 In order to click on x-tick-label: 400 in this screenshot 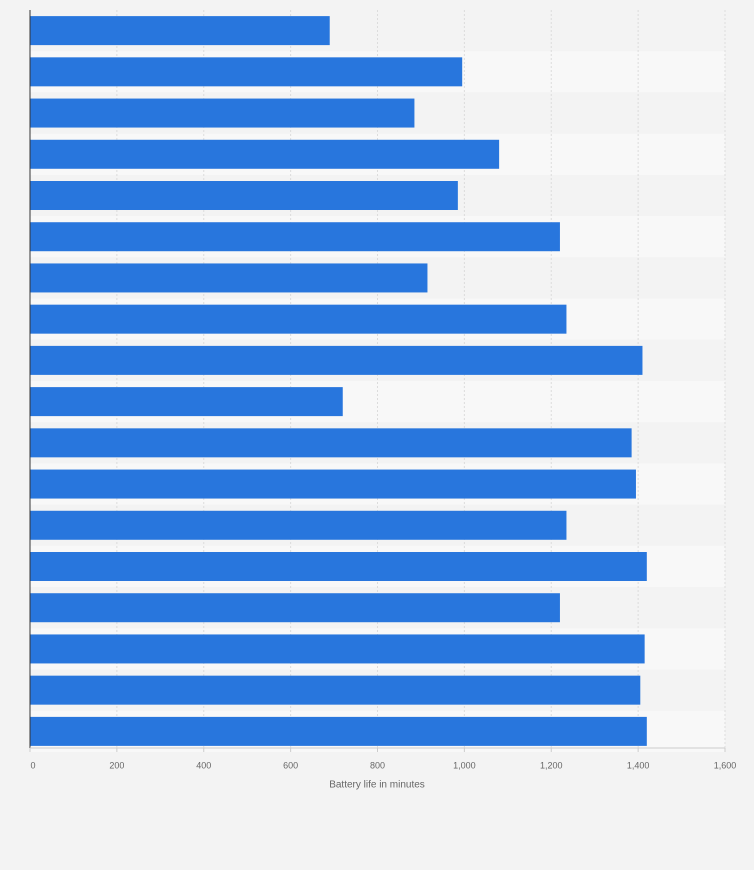, I will do `click(203, 765)`.